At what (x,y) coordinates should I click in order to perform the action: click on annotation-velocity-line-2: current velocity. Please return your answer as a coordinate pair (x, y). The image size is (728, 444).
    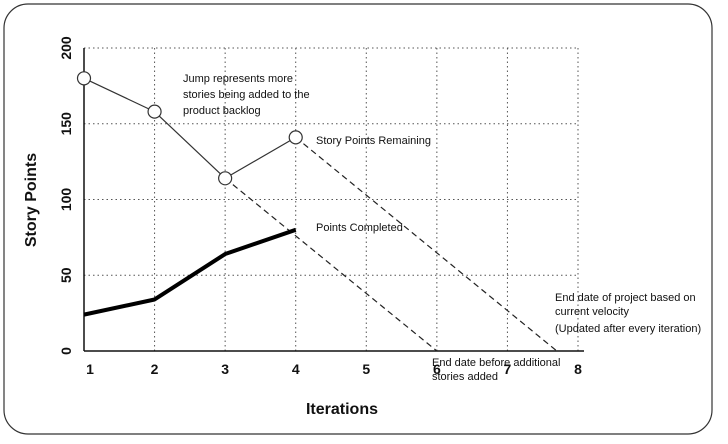
    Looking at the image, I should click on (592, 312).